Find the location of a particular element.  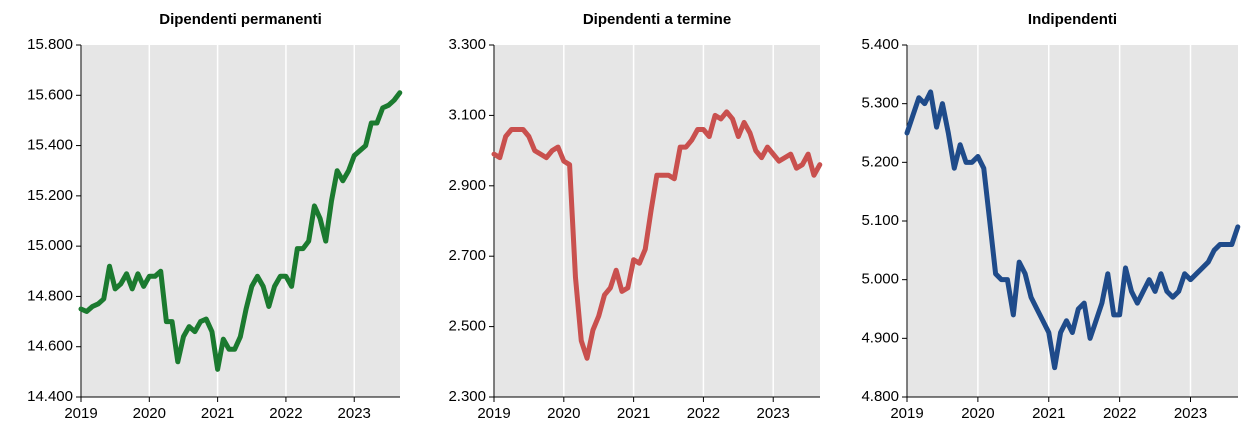

y-tick-label: 5.400 is located at coordinates (880, 44).